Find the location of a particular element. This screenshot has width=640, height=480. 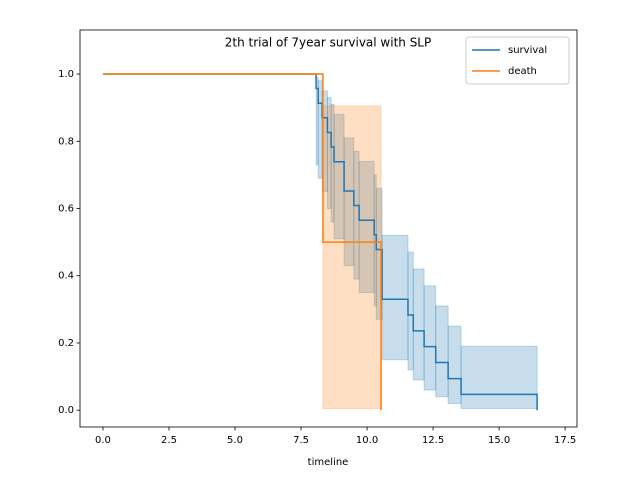

x-tick-label: 7.5 is located at coordinates (301, 440).